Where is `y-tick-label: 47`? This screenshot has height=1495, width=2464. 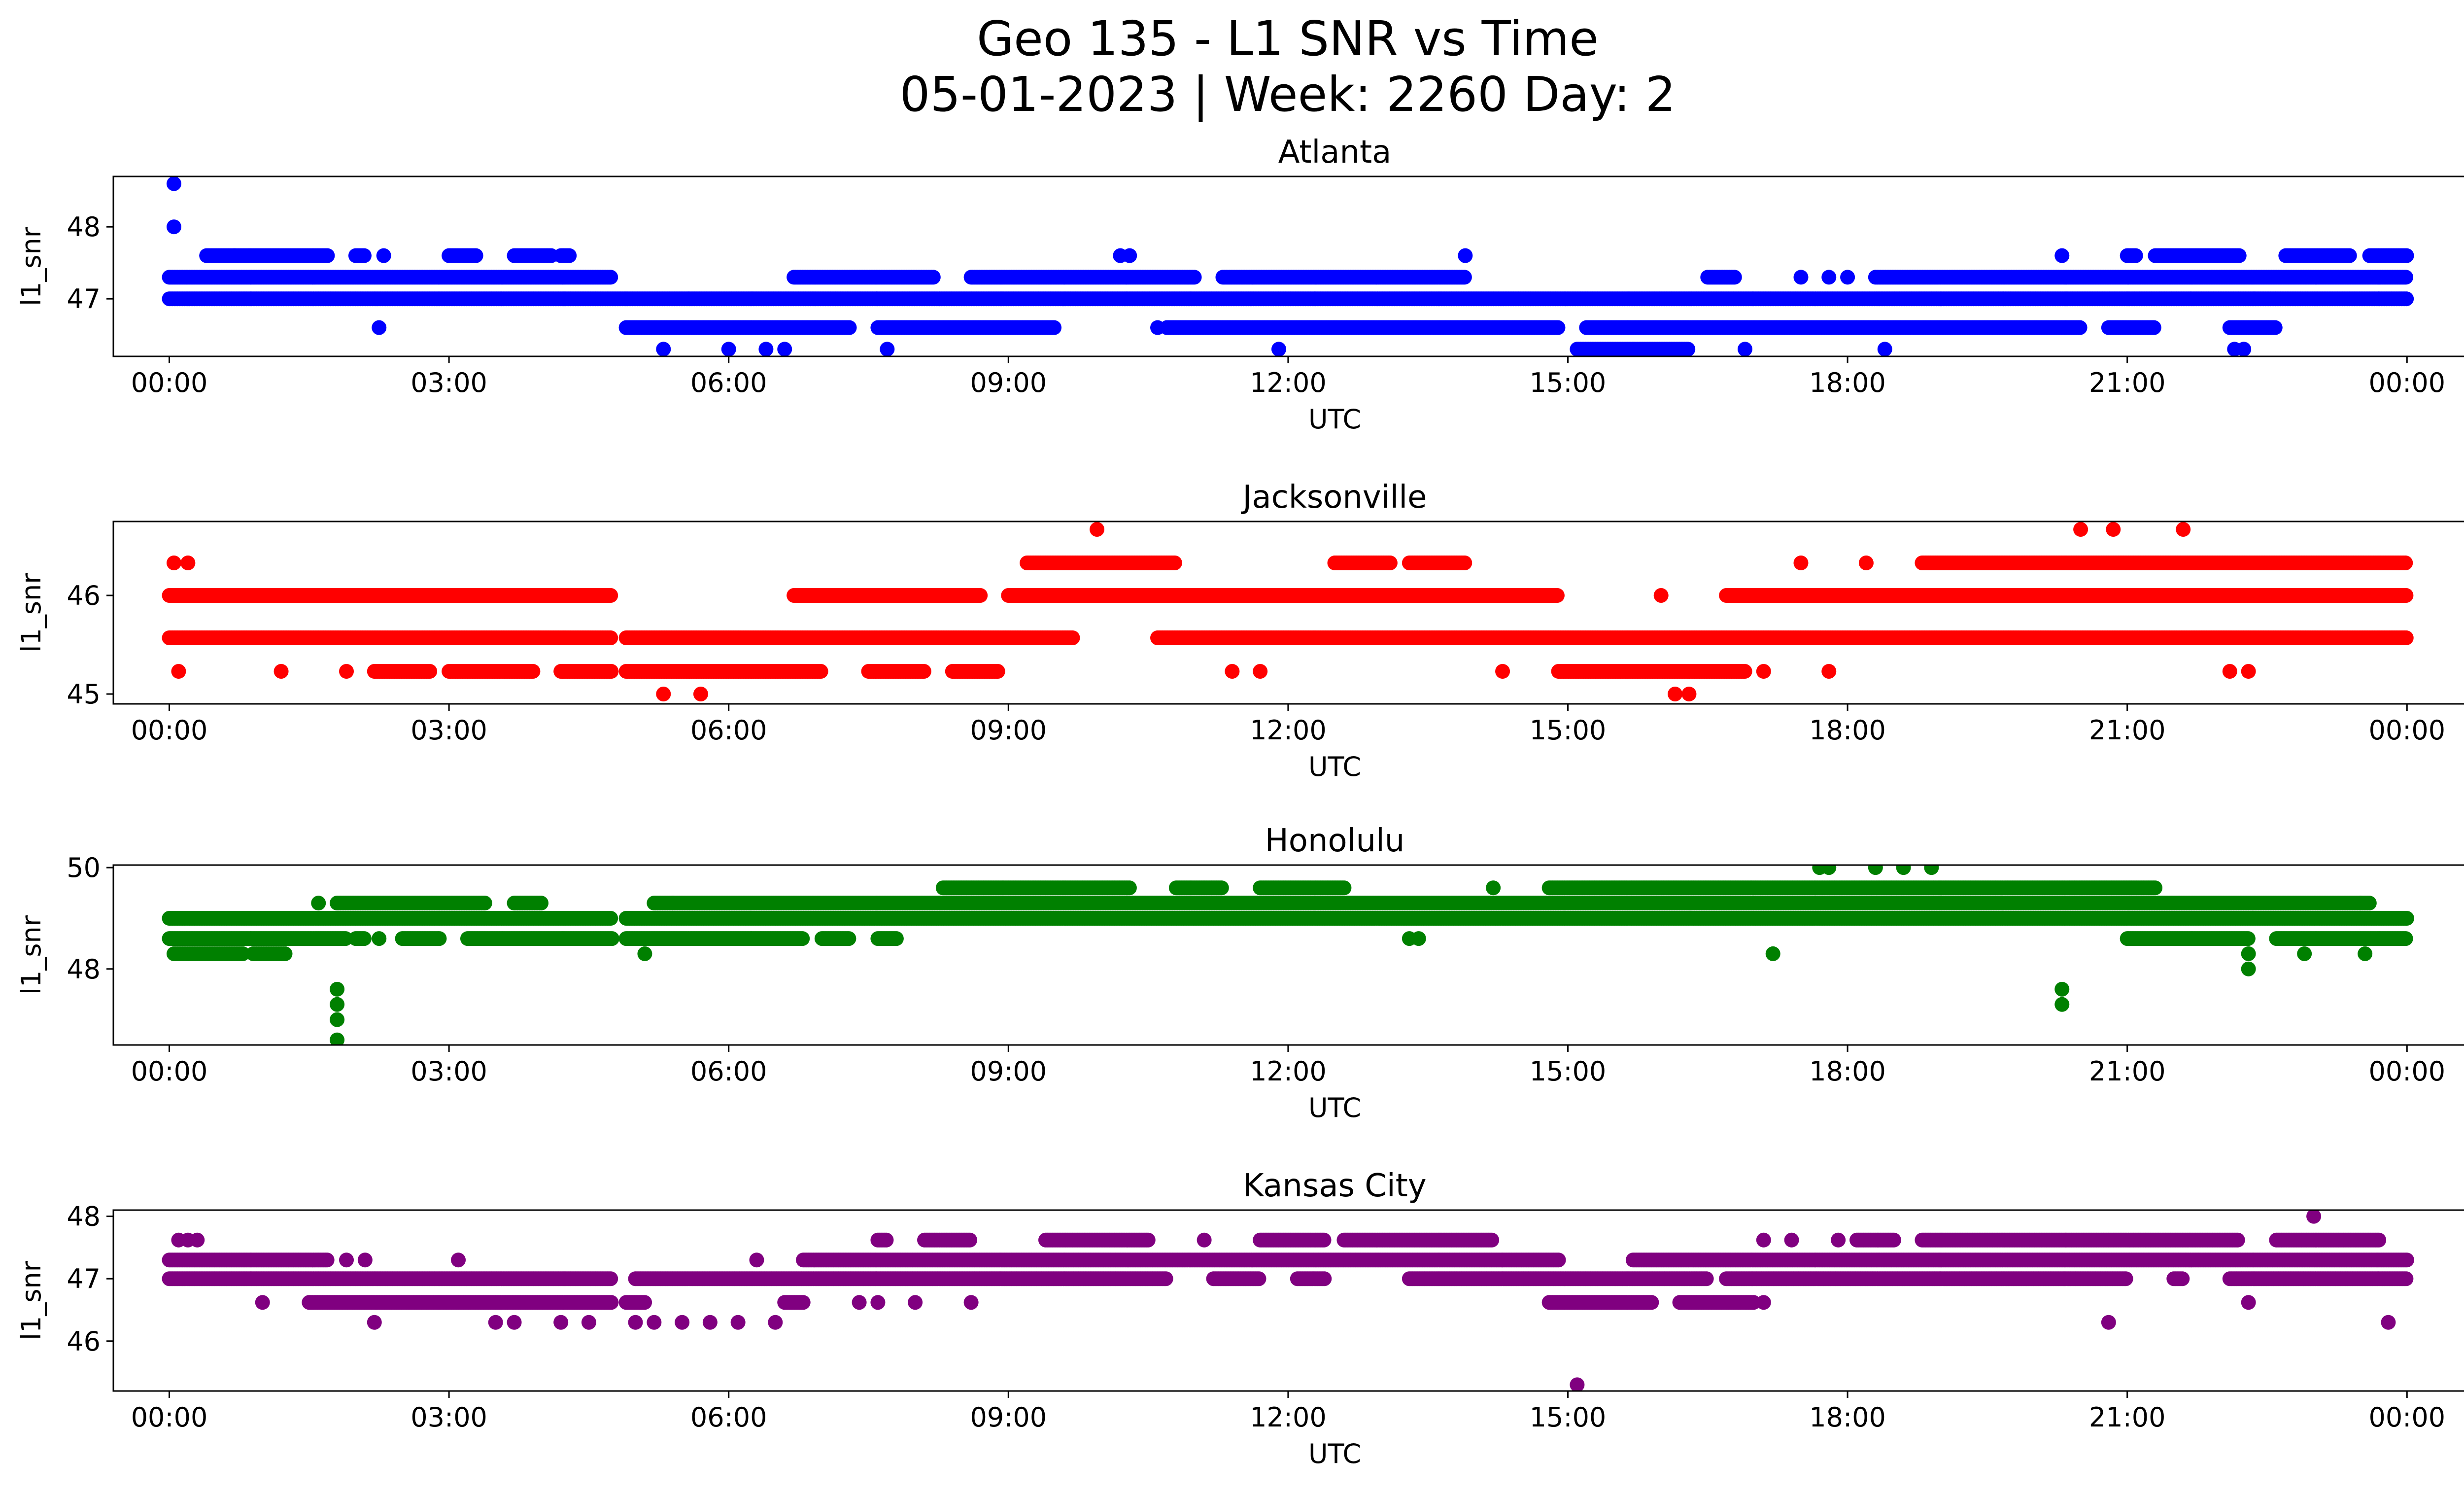 y-tick-label: 47 is located at coordinates (84, 298).